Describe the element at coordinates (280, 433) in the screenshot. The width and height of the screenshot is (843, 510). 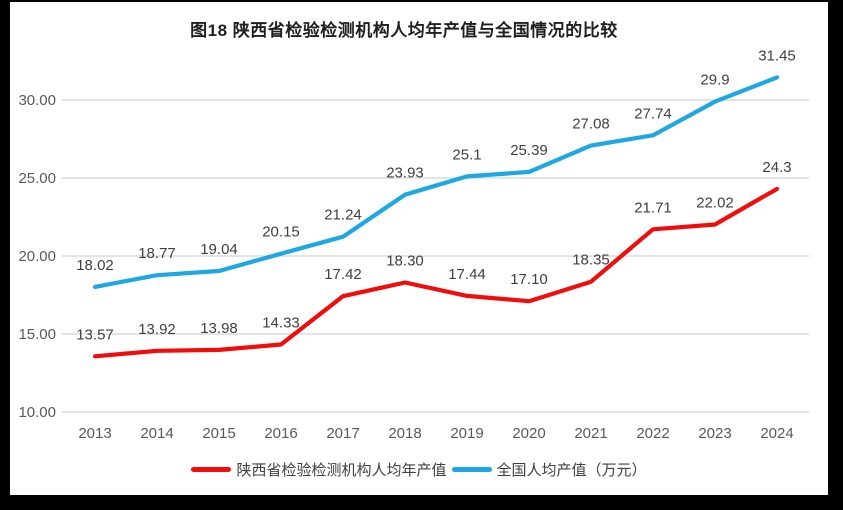
I see `x-axis-tick-label: 2016` at that location.